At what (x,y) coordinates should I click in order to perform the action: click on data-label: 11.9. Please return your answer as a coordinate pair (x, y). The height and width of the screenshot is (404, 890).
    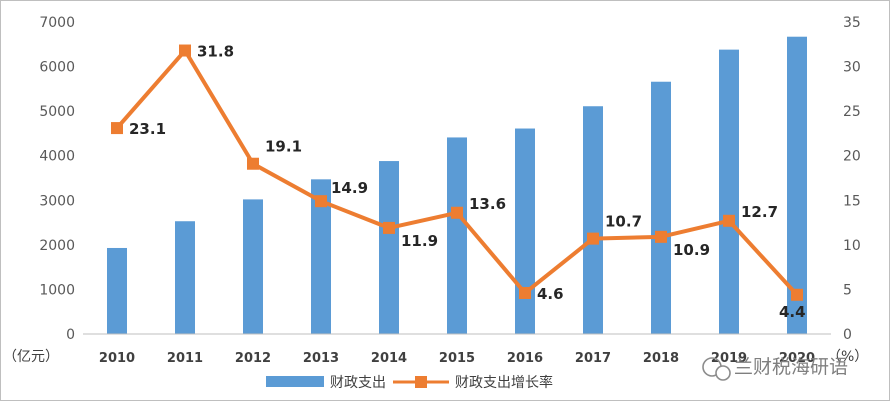
    Looking at the image, I should click on (419, 241).